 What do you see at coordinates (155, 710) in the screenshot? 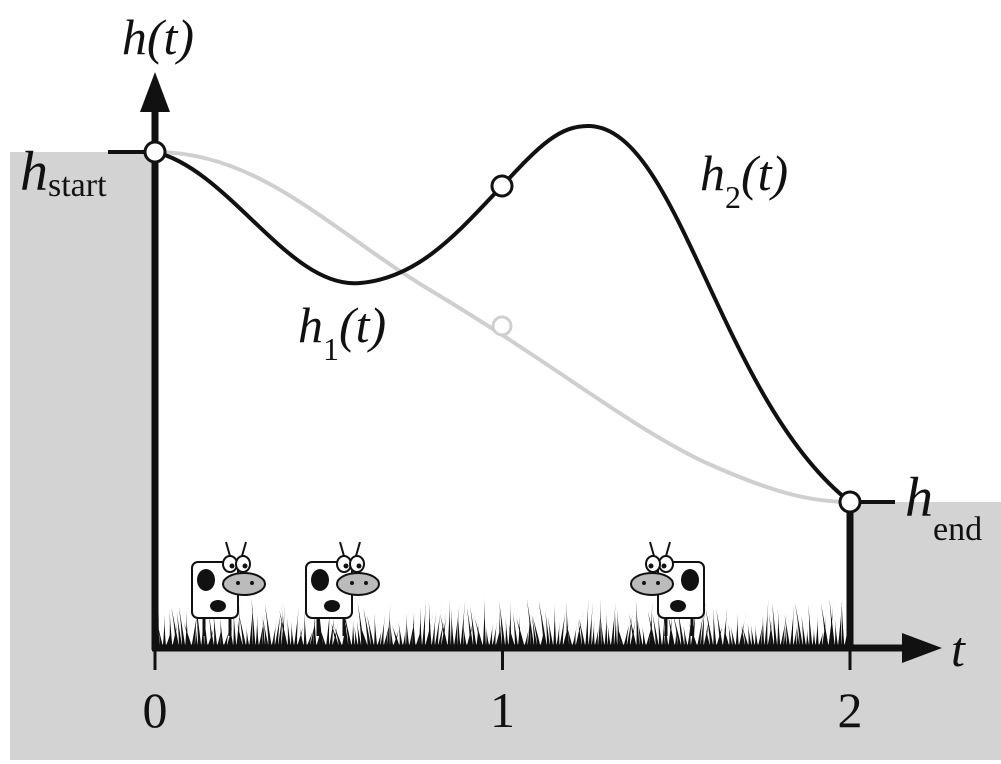
I see `tick-label: 0` at bounding box center [155, 710].